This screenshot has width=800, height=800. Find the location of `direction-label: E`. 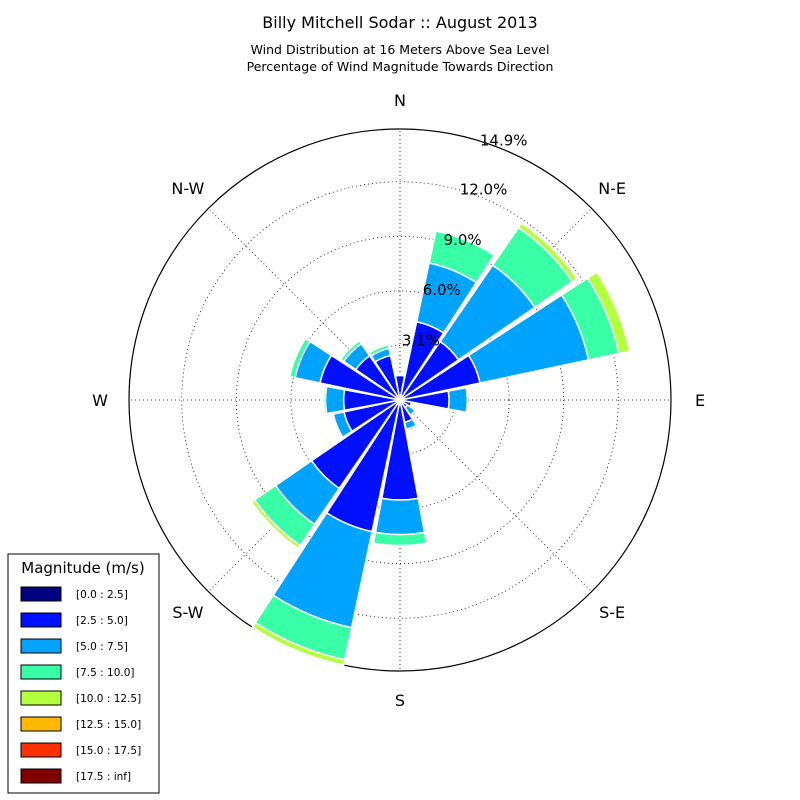

direction-label: E is located at coordinates (700, 400).